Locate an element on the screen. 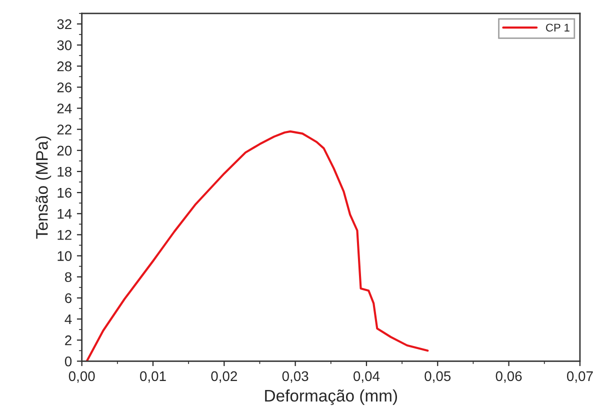  y-tick-label: 2 is located at coordinates (68, 340).